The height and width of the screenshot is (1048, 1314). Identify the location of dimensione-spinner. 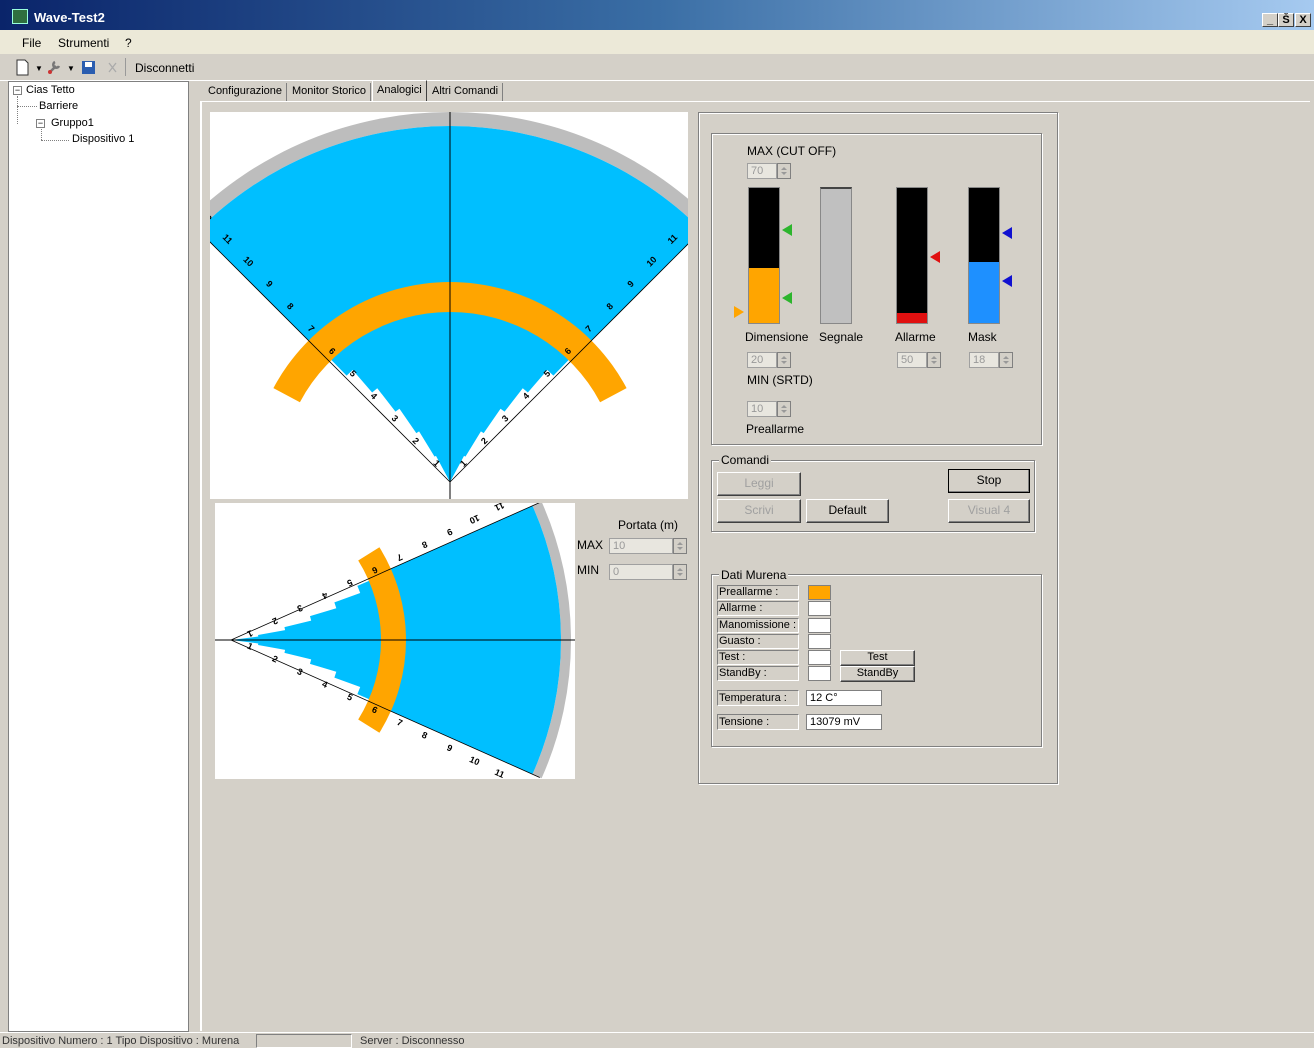
(784, 360).